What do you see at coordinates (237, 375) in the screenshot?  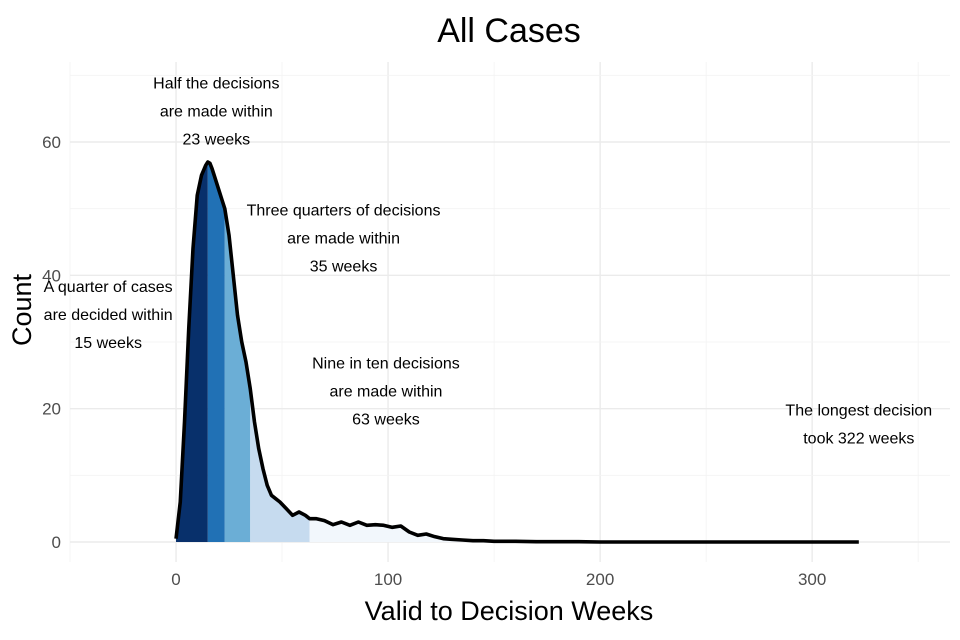 I see `area-segment-three-quarters` at bounding box center [237, 375].